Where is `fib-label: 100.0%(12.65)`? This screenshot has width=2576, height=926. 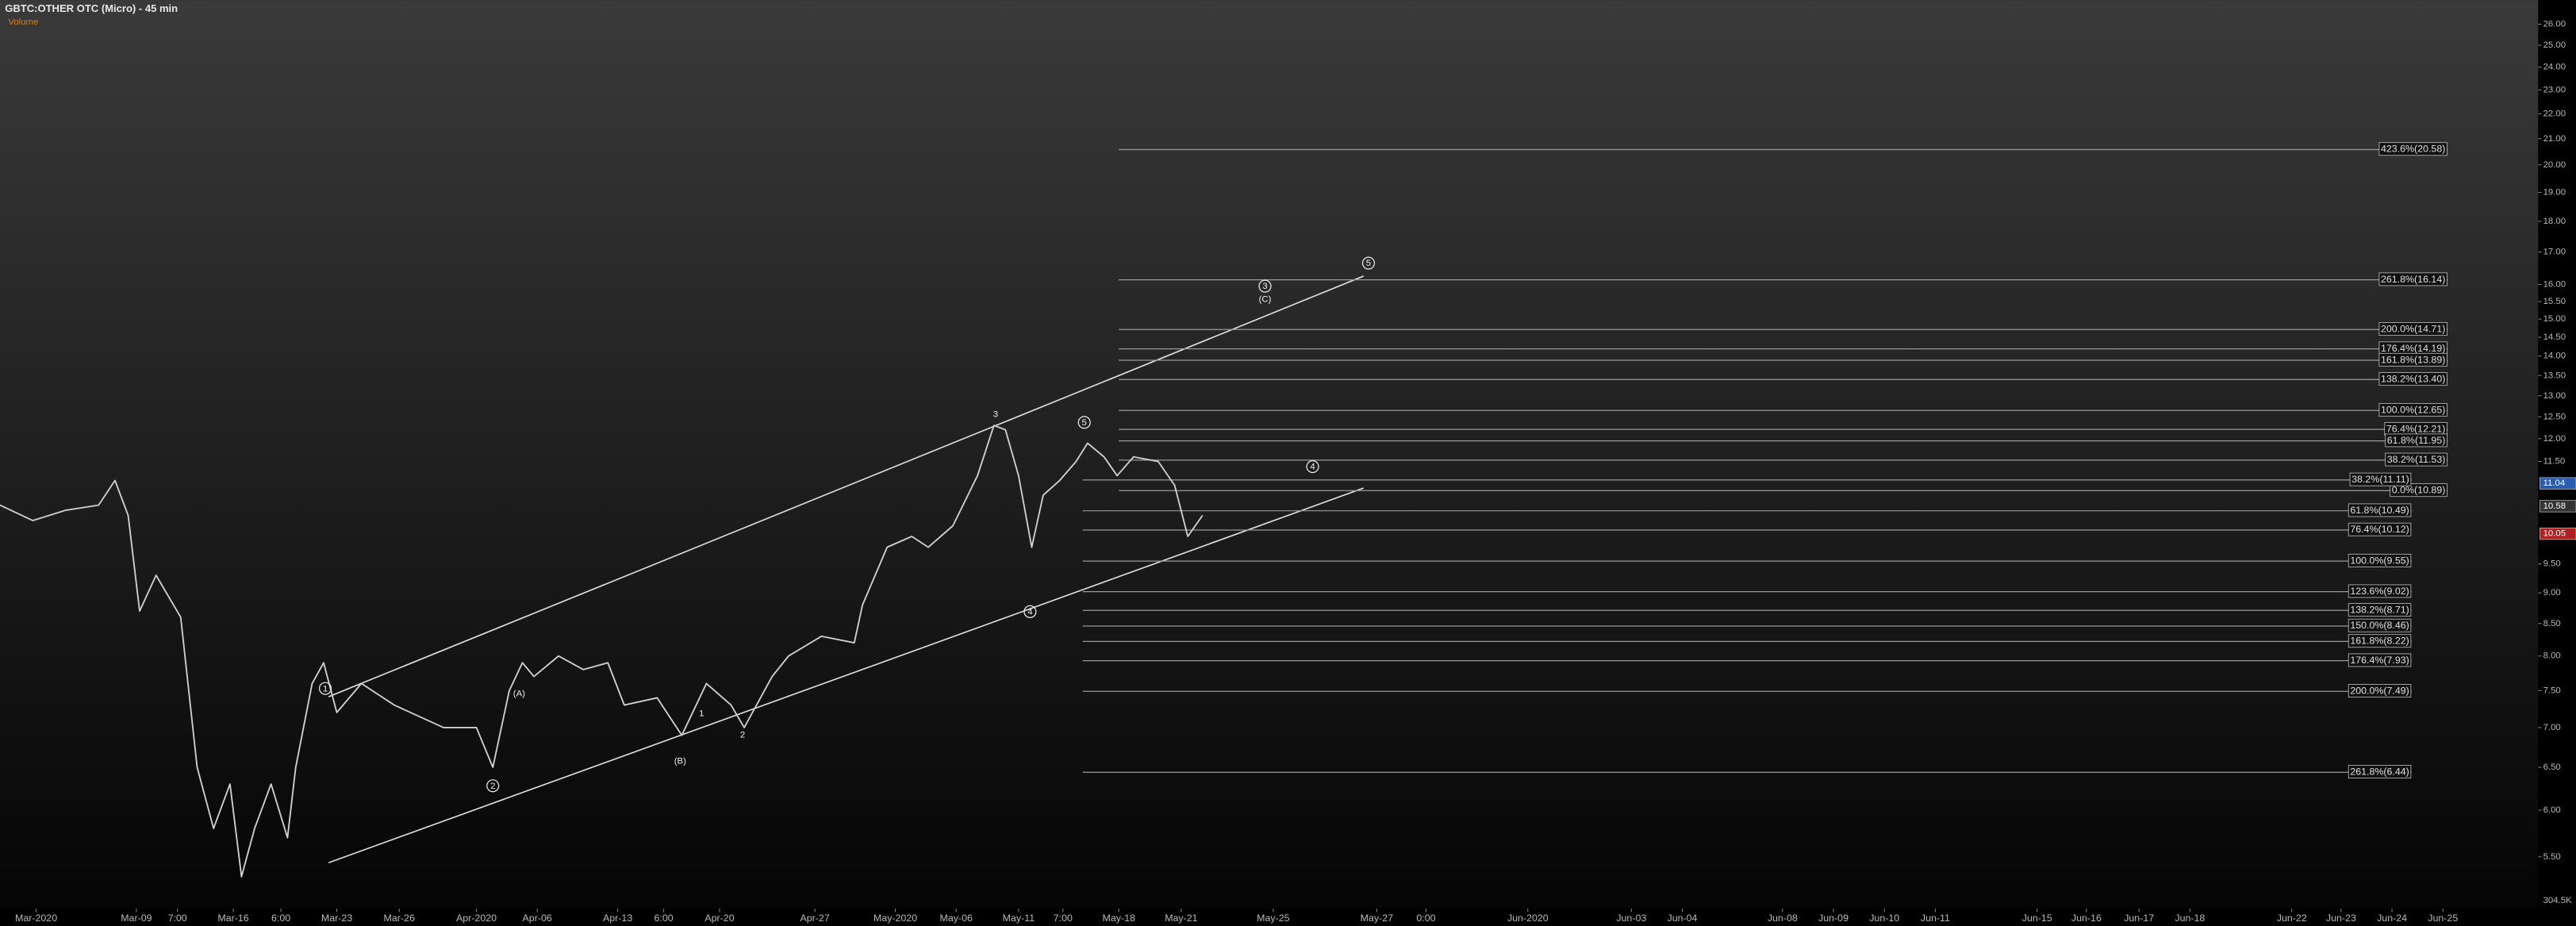 fib-label: 100.0%(12.65) is located at coordinates (2413, 409).